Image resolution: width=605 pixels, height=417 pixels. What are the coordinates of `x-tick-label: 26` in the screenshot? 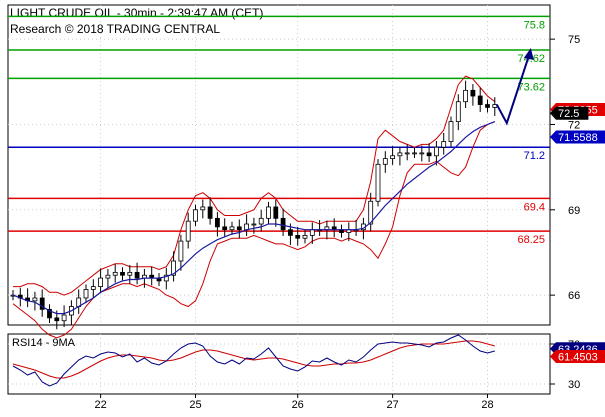 It's located at (298, 405).